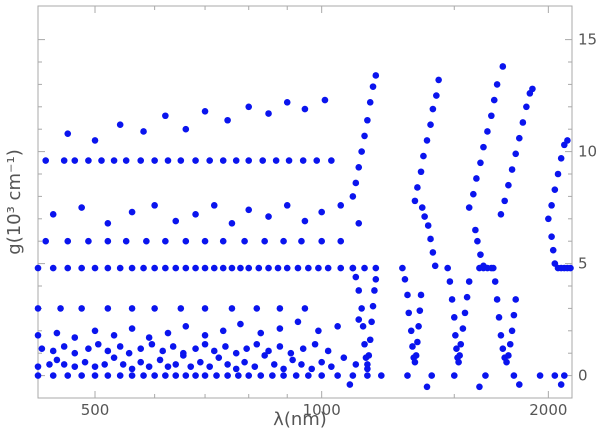 The image size is (600, 434). Describe the element at coordinates (300, 419) in the screenshot. I see `x-axis-label: λ(nm)` at that location.